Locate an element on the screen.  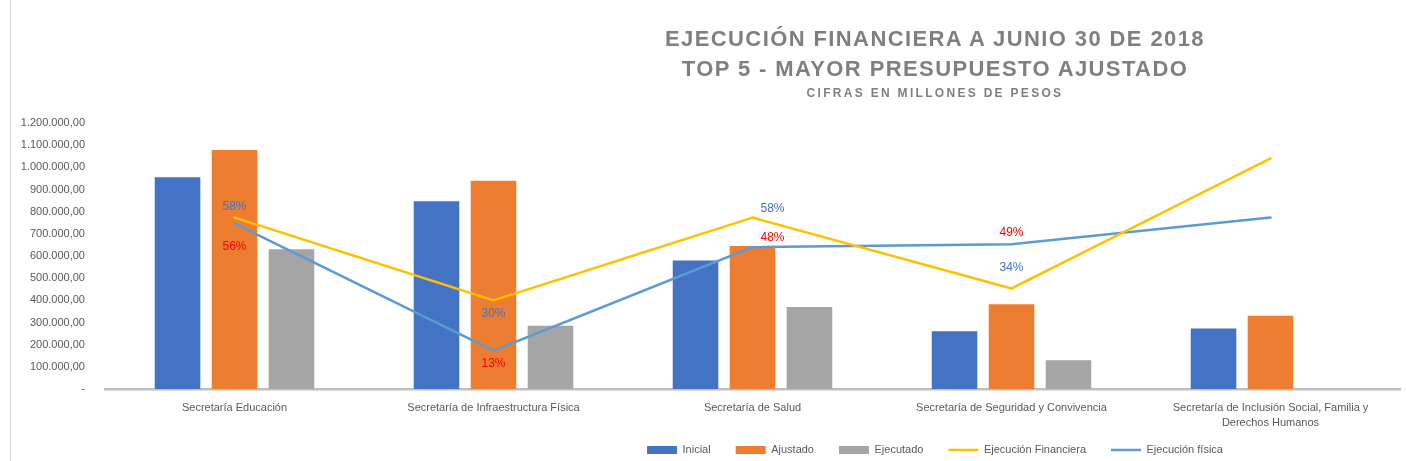
y-tick-label: 700.000,00 is located at coordinates (57, 232).